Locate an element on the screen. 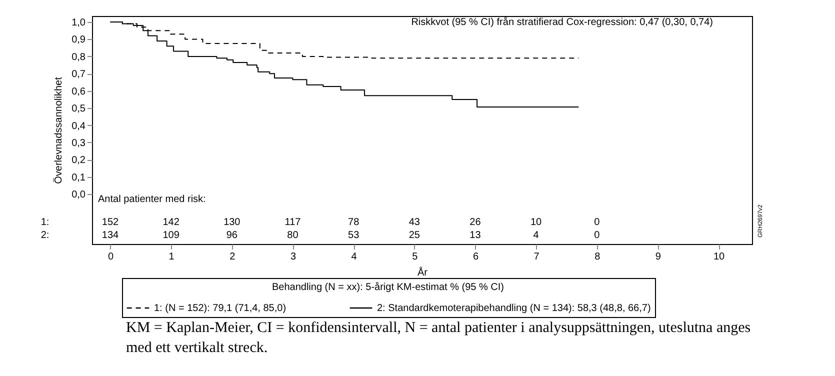 Image resolution: width=835 pixels, height=376 pixels. annotation: Riskkvot (95 % CI) från stratifierad Cox-regression: 0,47 (0,30, 0,74) is located at coordinates (562, 22).